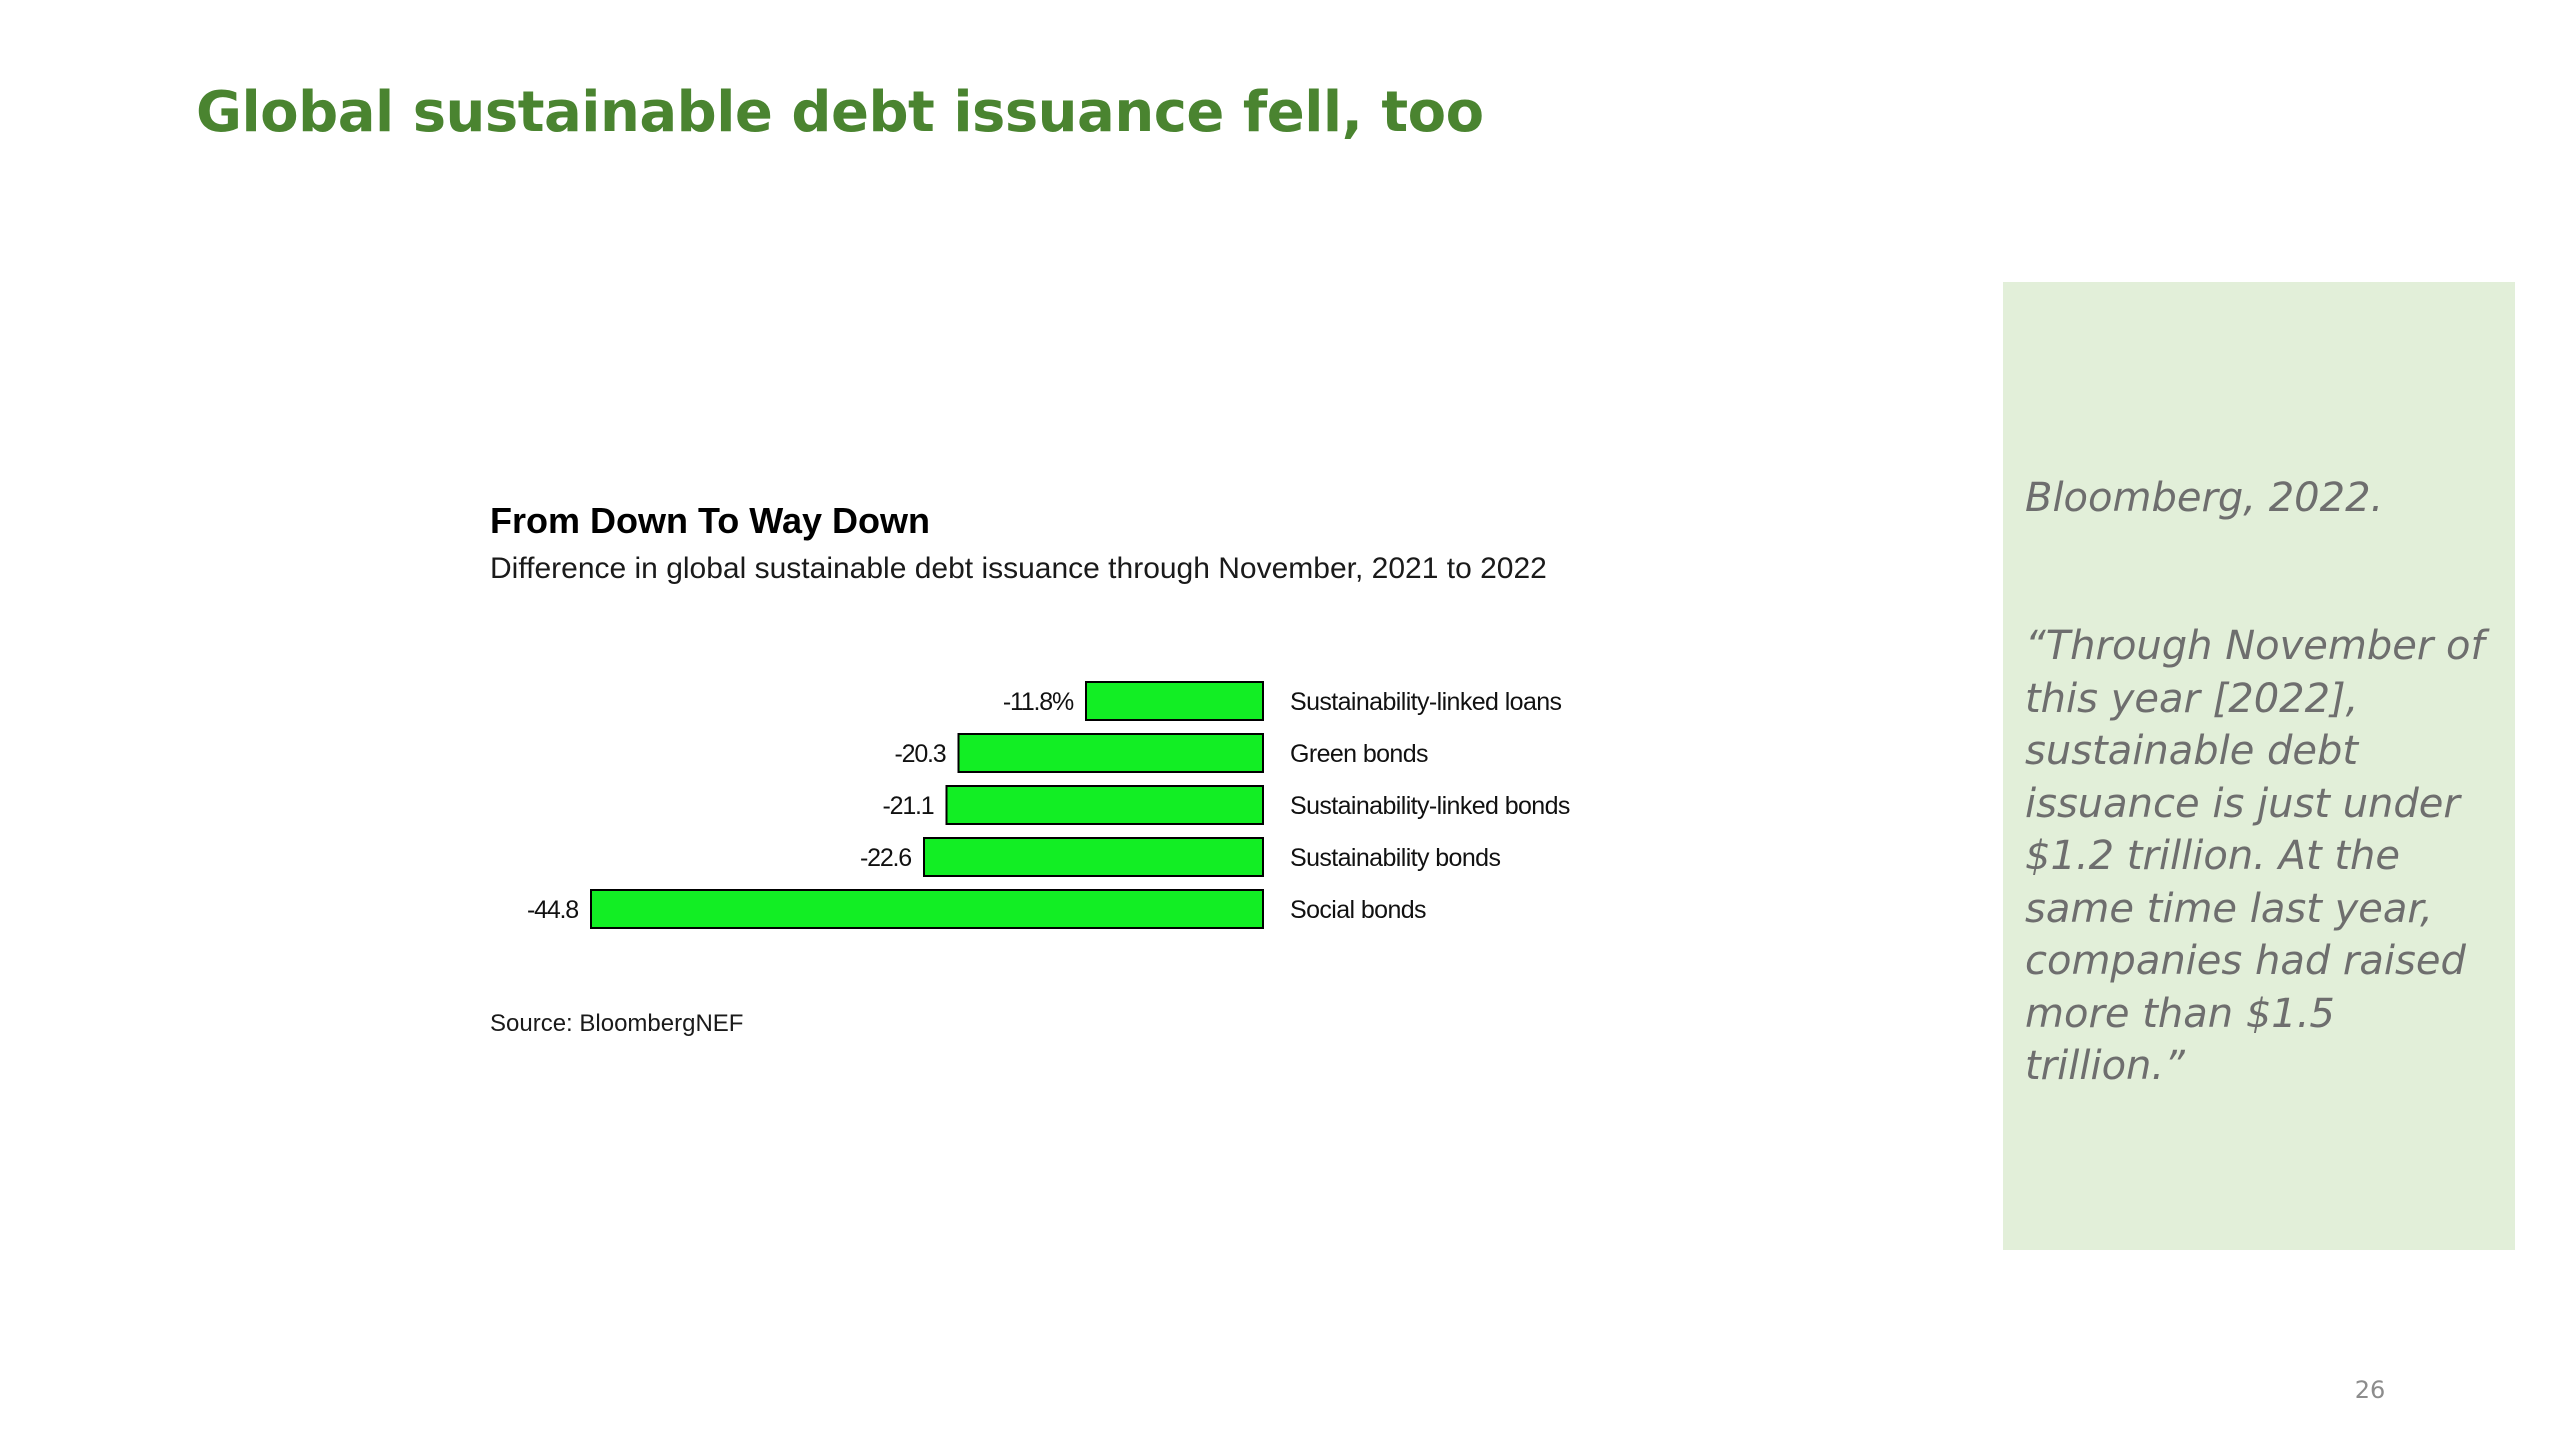  Describe the element at coordinates (2370, 1390) in the screenshot. I see `slide-number: 26` at that location.